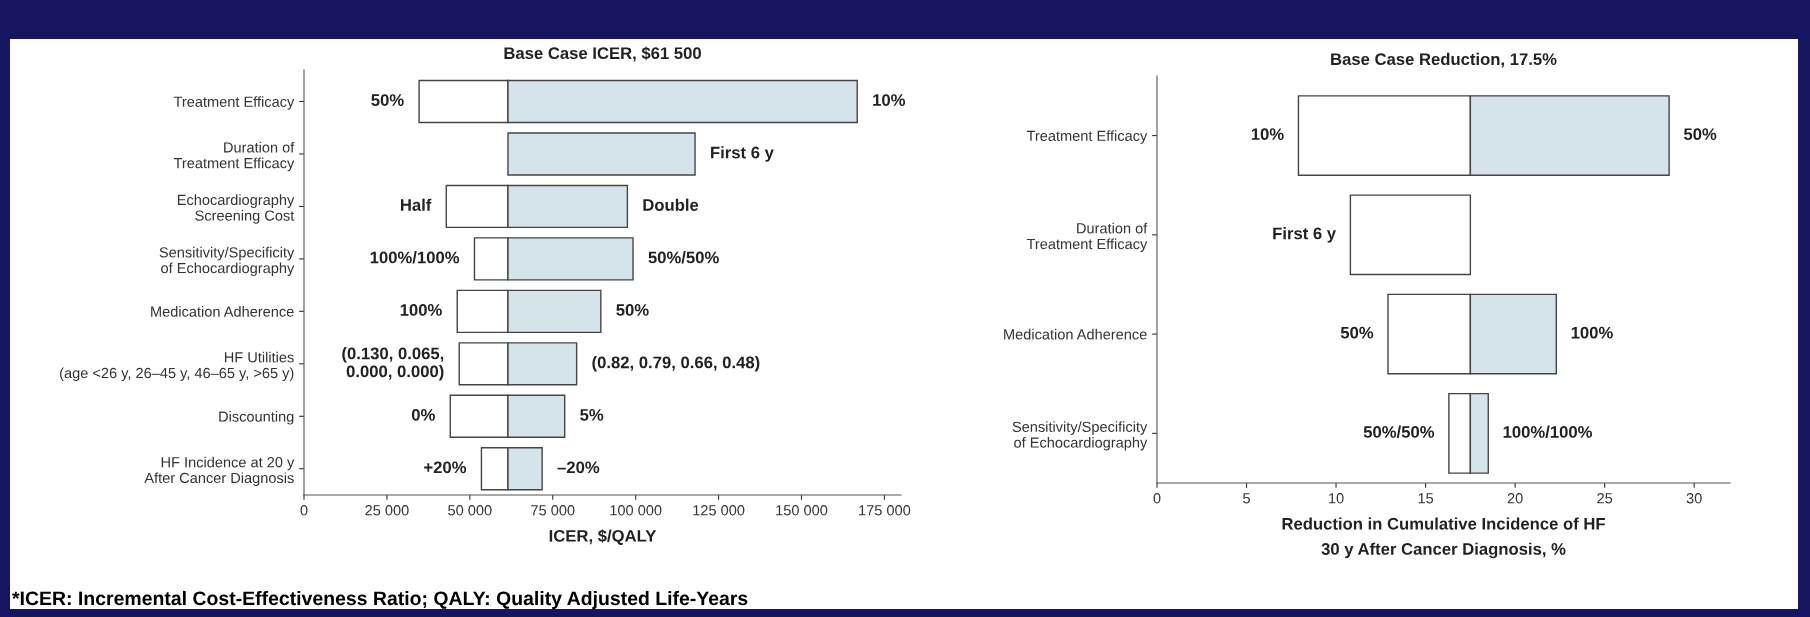 The width and height of the screenshot is (1810, 617). What do you see at coordinates (380, 600) in the screenshot?
I see `text: *ICER: Incremental Cost-Effectiveness Ratio; QALY: Quality Adjusted Life-Years` at bounding box center [380, 600].